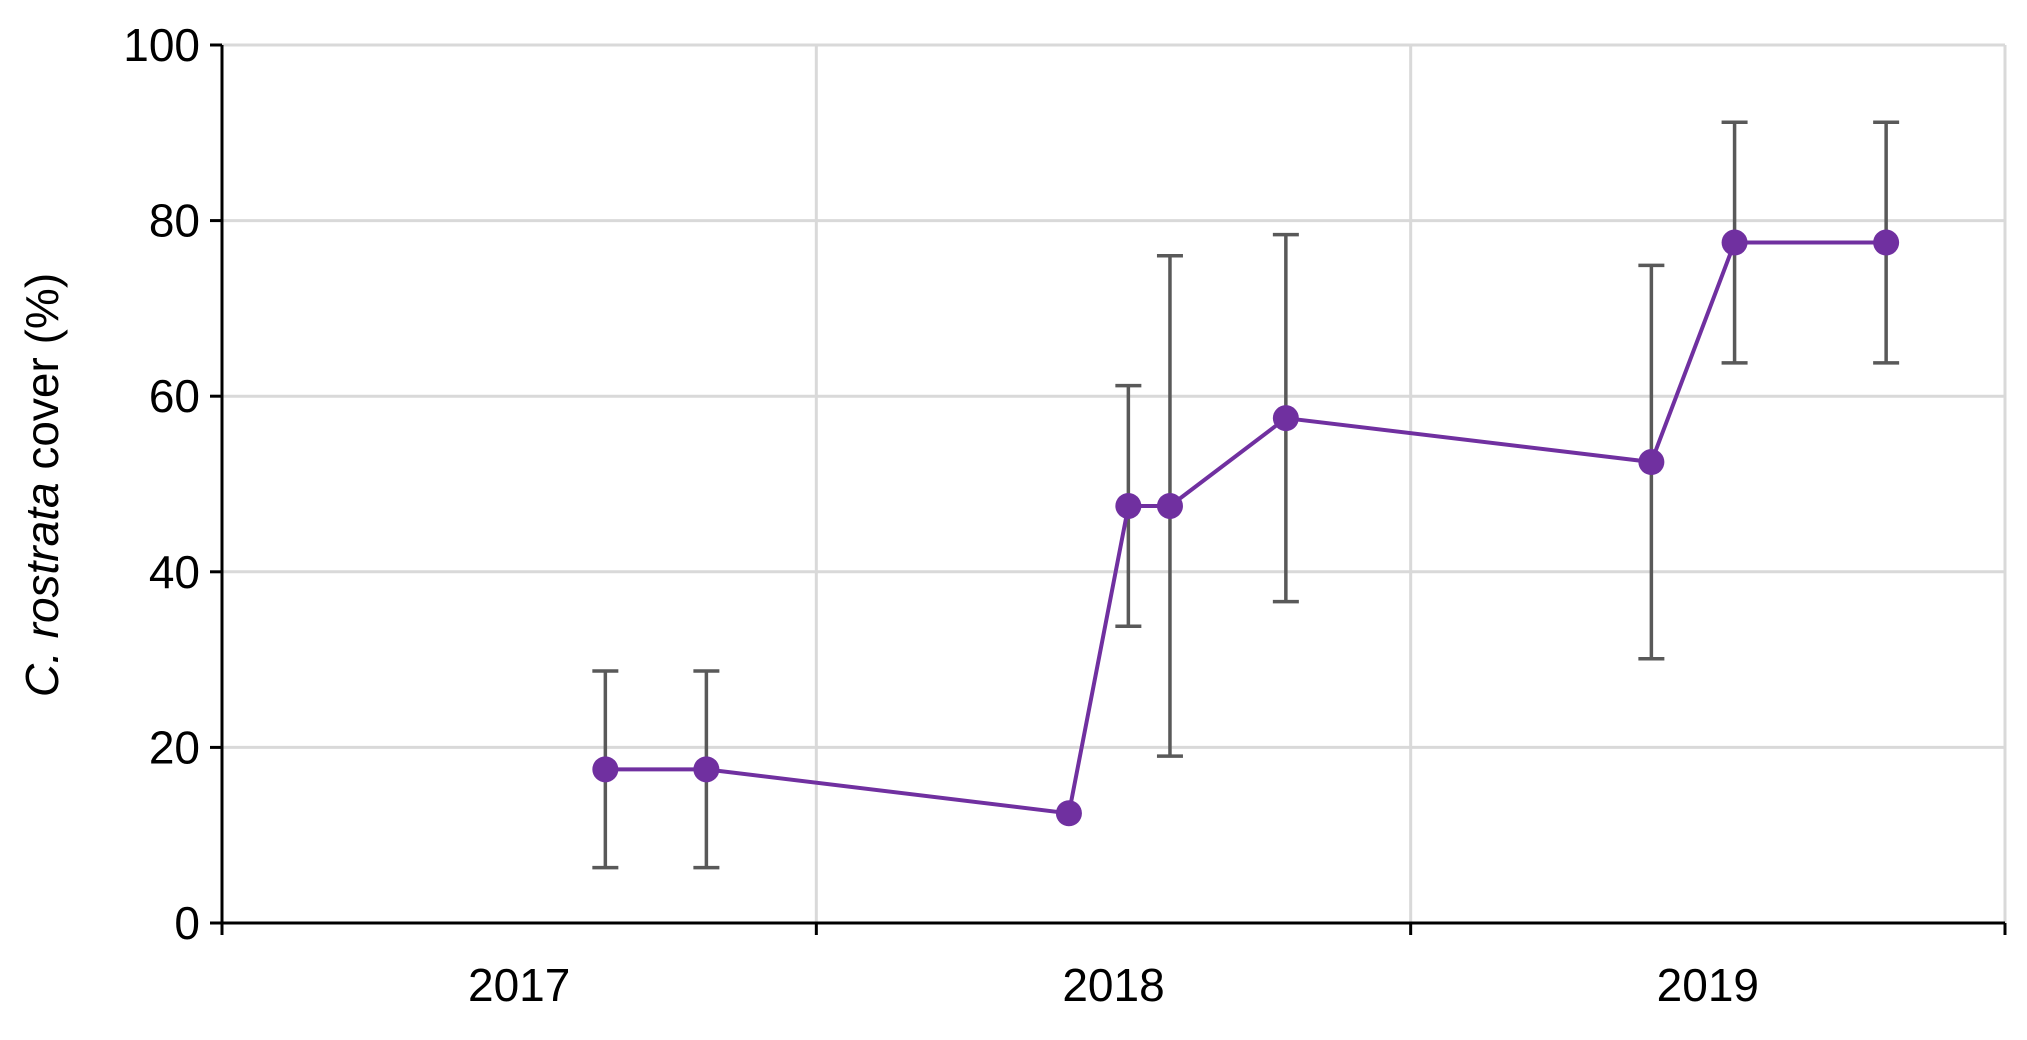  I want to click on y-axis-title-suffix: cover (%), so click(42, 378).